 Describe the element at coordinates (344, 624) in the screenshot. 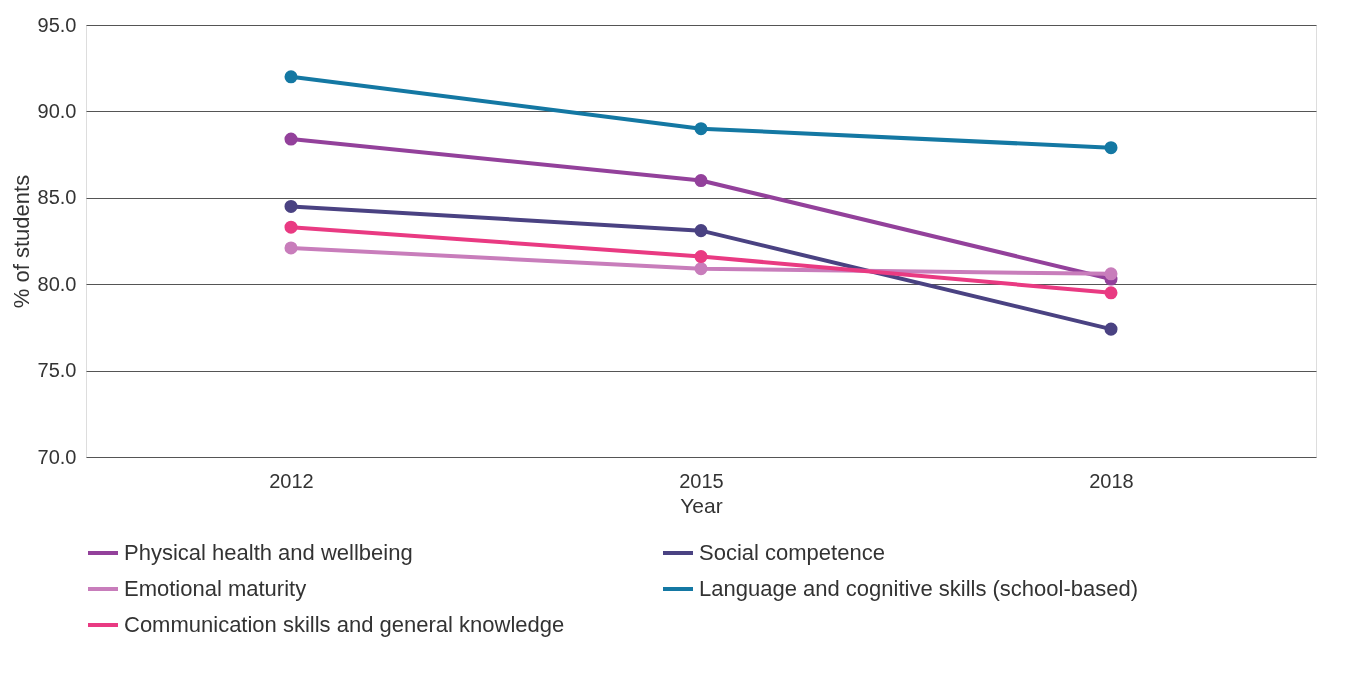

I see `legend-label: Communication skills and general knowledge` at that location.